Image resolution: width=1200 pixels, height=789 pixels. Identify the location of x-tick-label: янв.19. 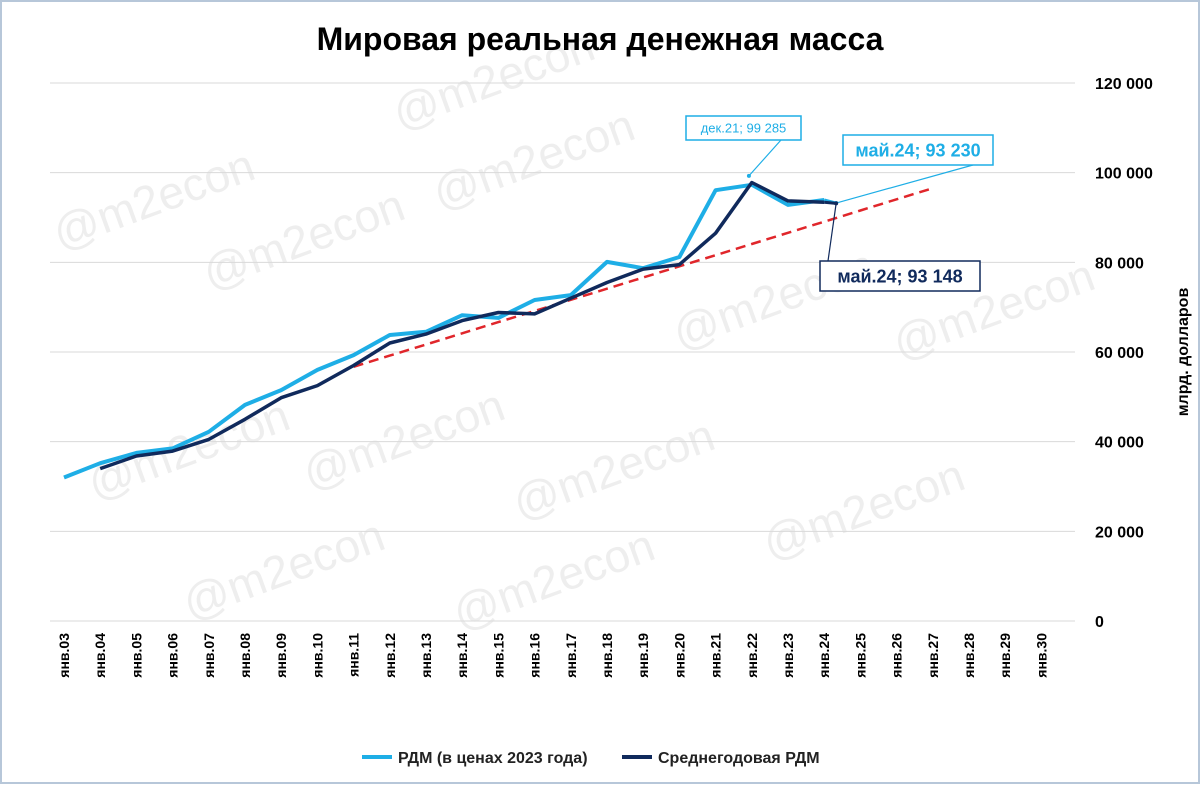
(643, 655).